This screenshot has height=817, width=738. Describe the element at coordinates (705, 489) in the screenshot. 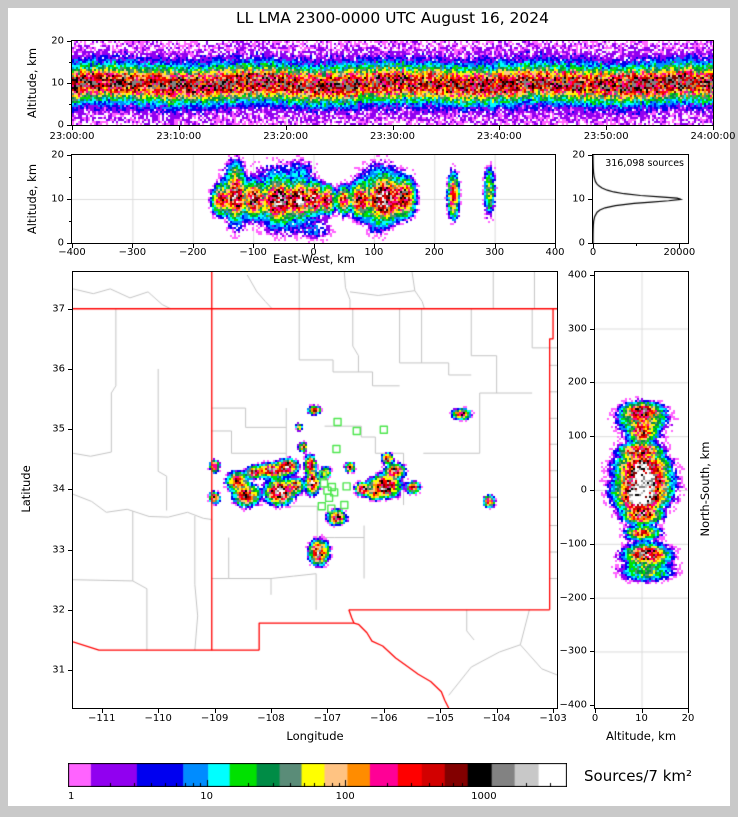

I see `ns-height-ylabel: North-South, km` at that location.